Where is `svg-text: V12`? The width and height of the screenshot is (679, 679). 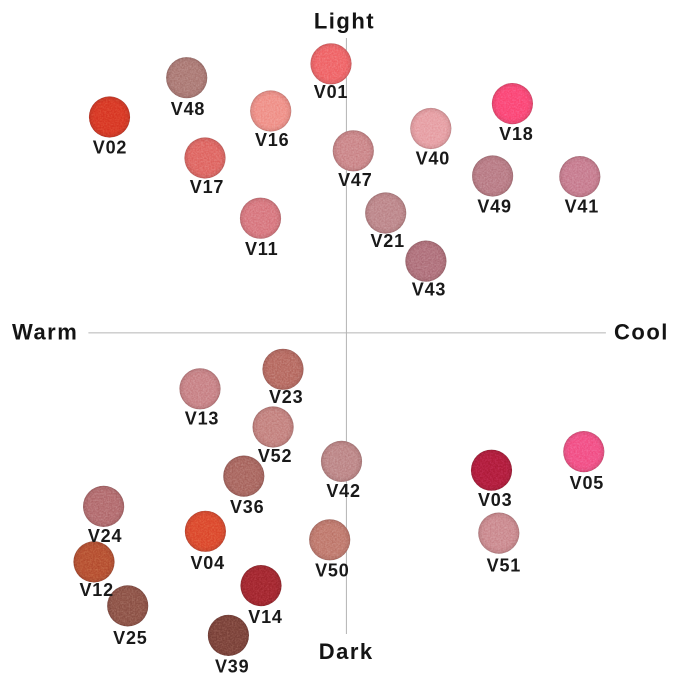 svg-text: V12 is located at coordinates (96, 590).